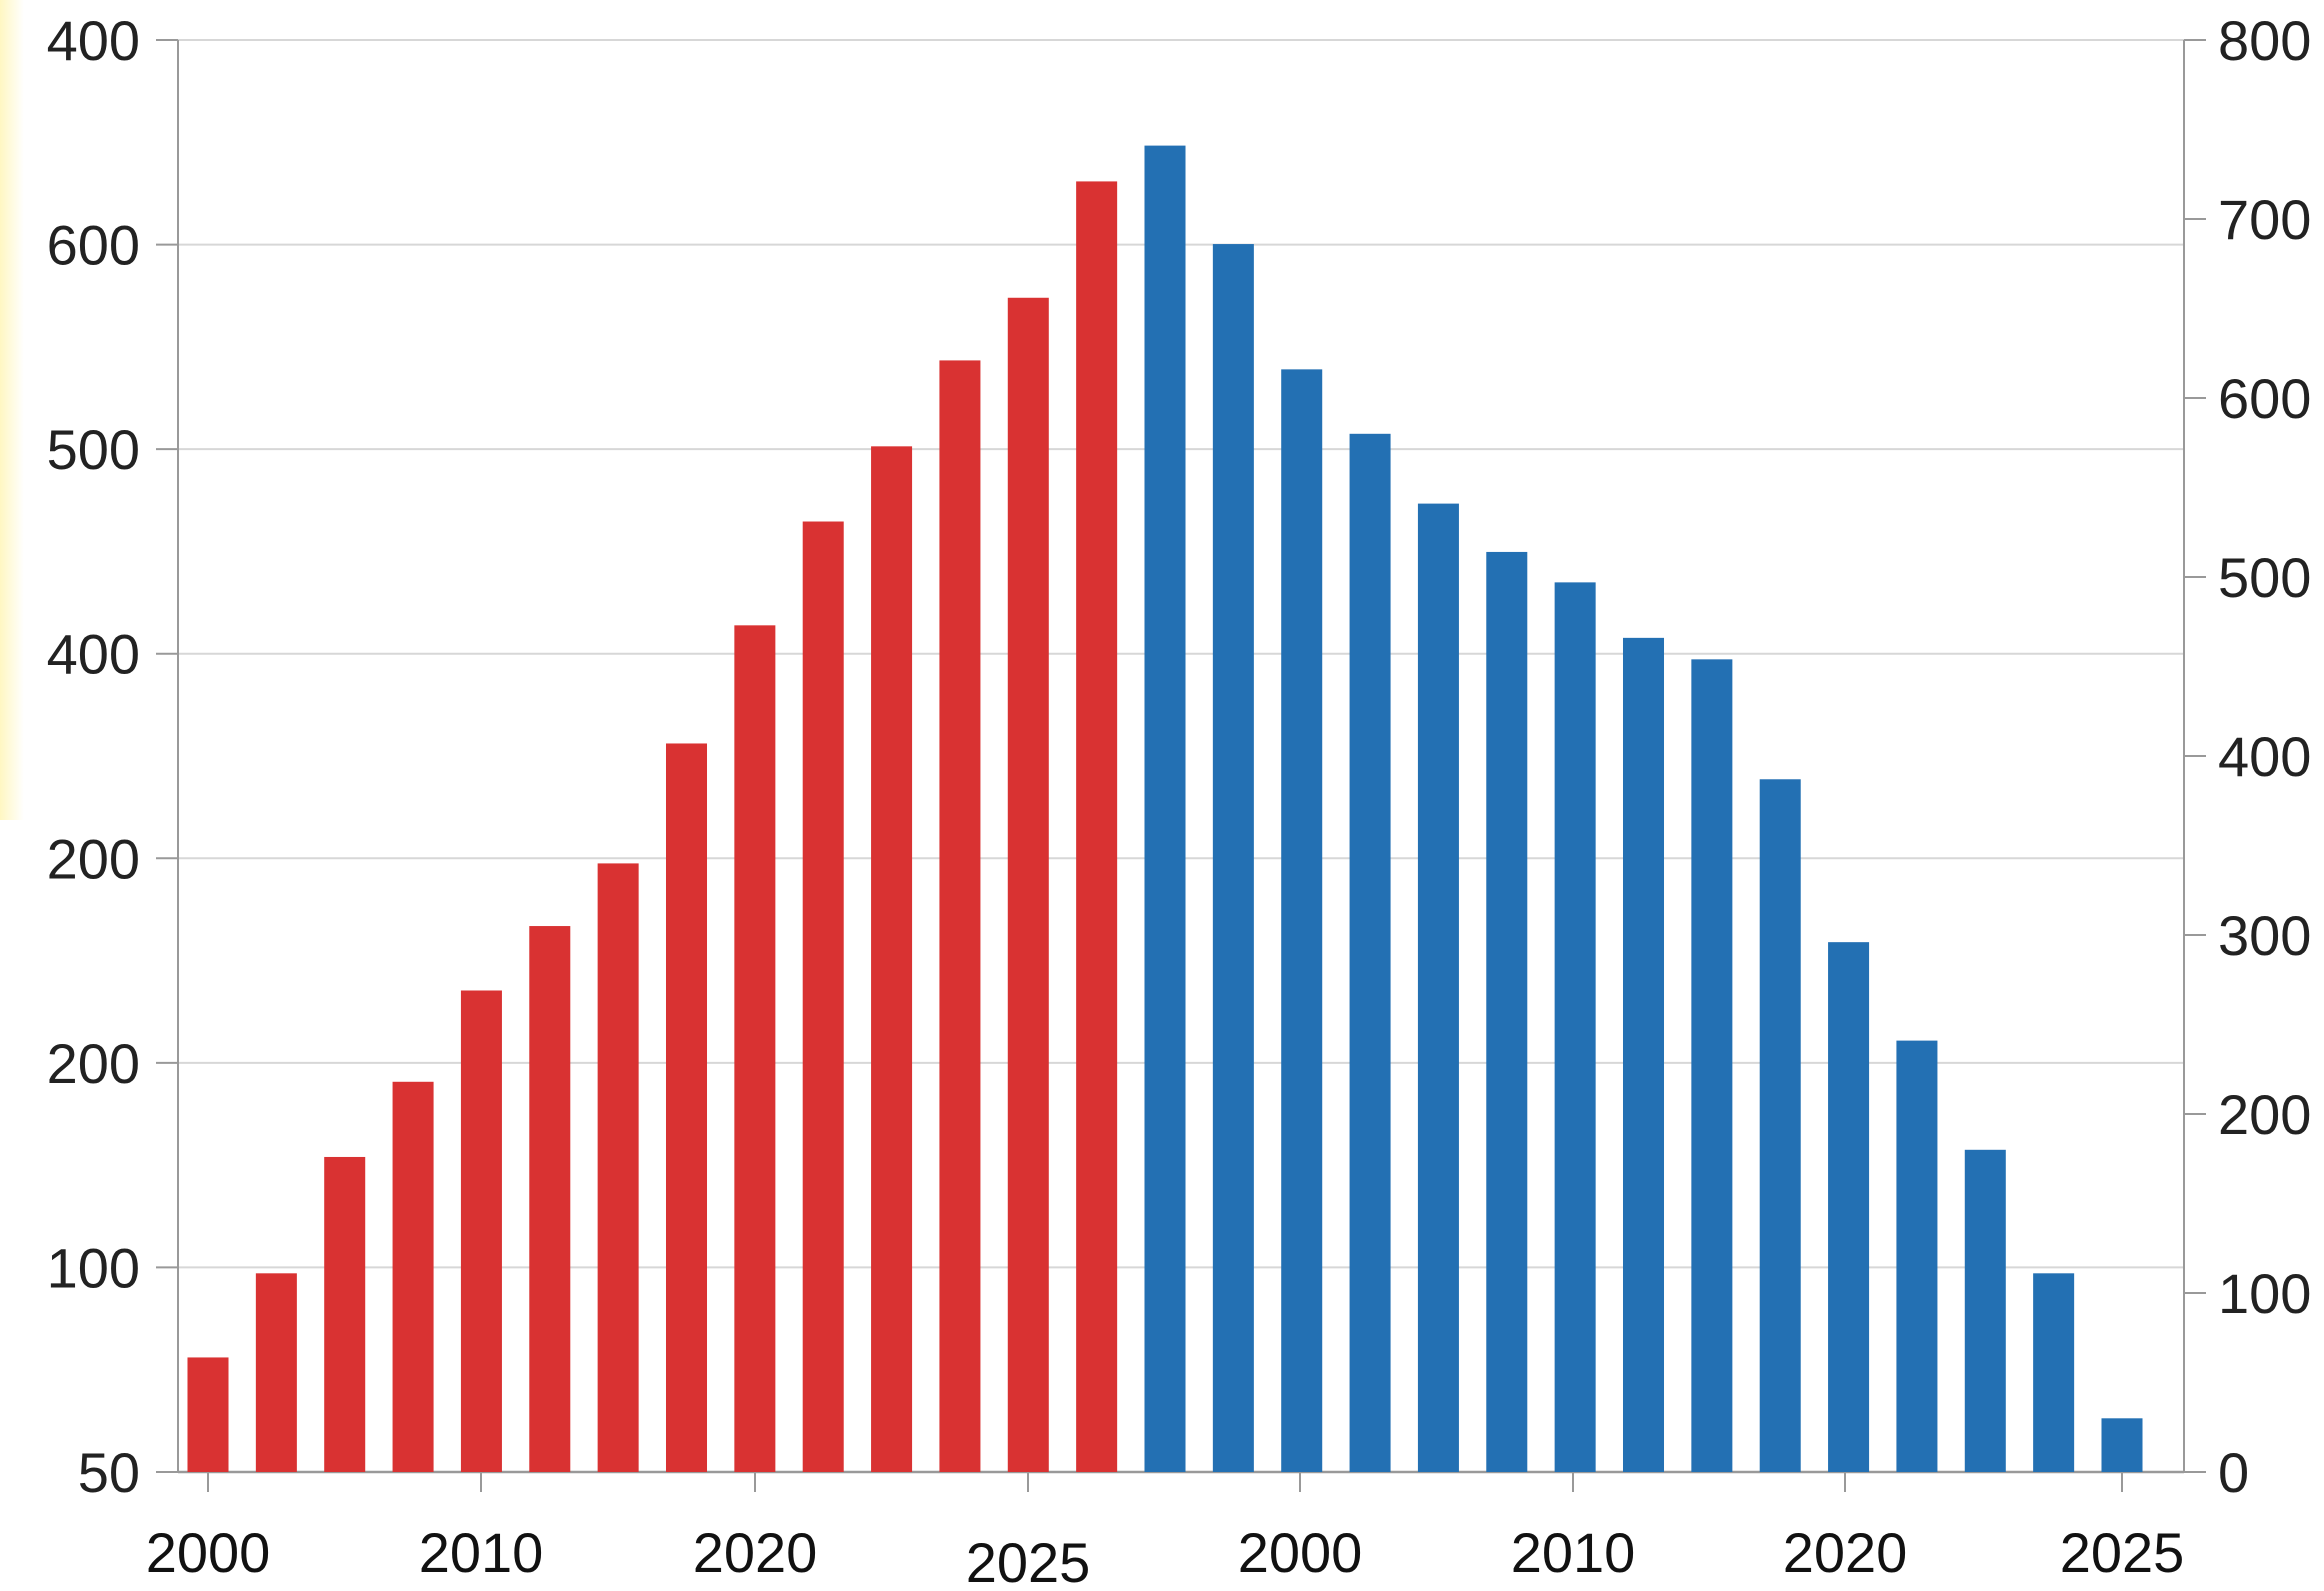  What do you see at coordinates (2264, 219) in the screenshot?
I see `right-tick-label: 700` at bounding box center [2264, 219].